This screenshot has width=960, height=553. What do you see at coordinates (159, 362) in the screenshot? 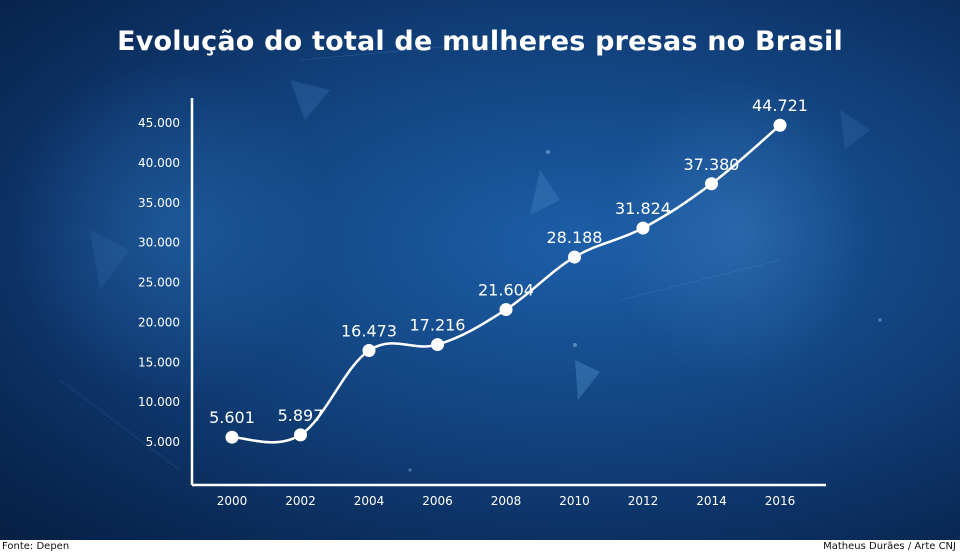
I see `y-tick-label: 15.000` at bounding box center [159, 362].